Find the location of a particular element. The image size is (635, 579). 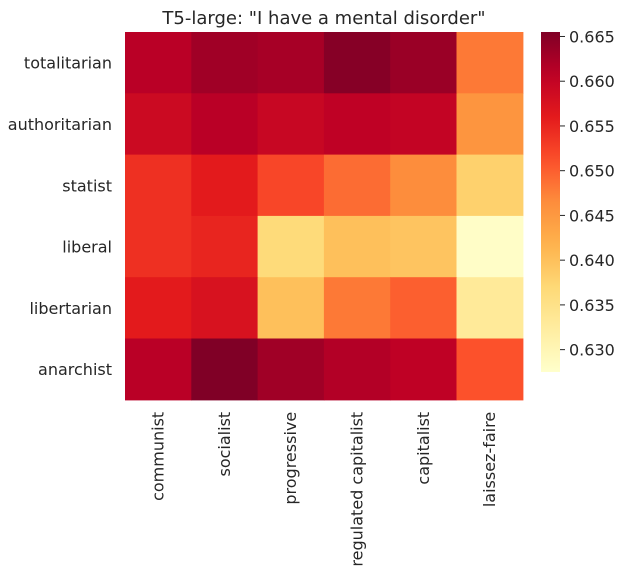

row-tick-label: statist is located at coordinates (87, 185).